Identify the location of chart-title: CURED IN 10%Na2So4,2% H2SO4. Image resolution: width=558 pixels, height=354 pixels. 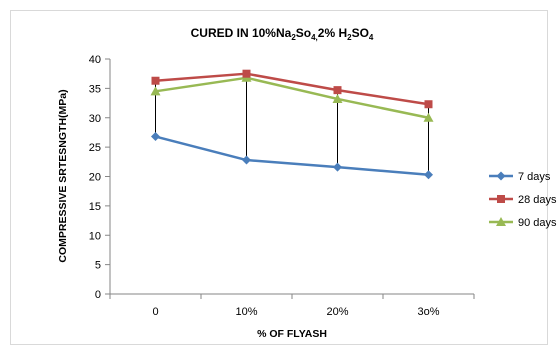
(282, 34).